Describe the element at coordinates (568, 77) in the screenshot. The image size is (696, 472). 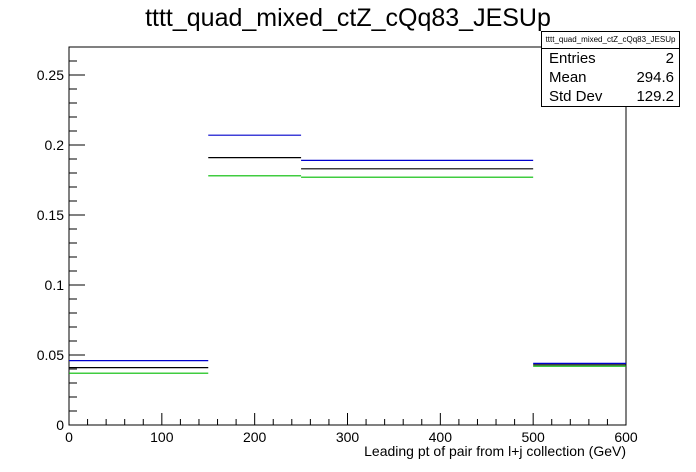
I see `stats-label: Mean` at that location.